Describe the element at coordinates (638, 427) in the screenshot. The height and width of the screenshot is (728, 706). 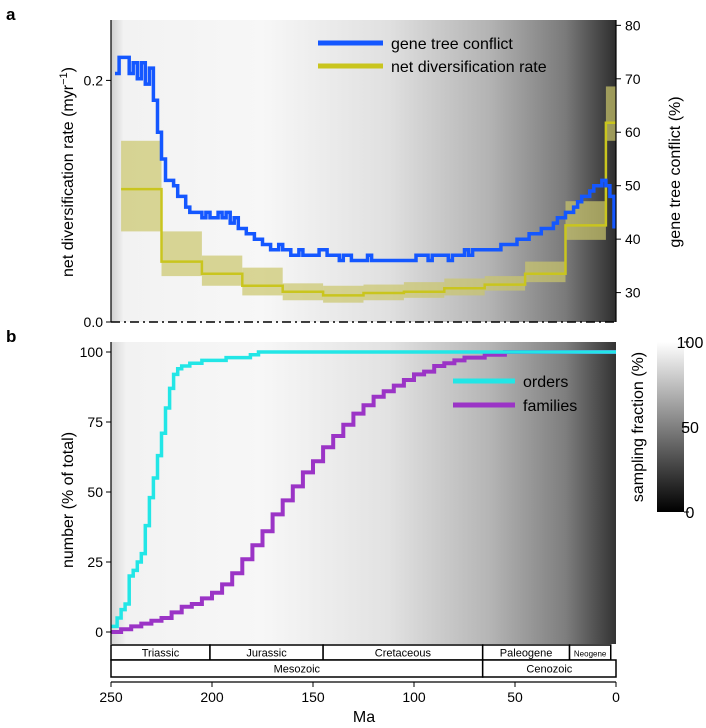
I see `colorbar-label: sampling fraction (%)` at that location.